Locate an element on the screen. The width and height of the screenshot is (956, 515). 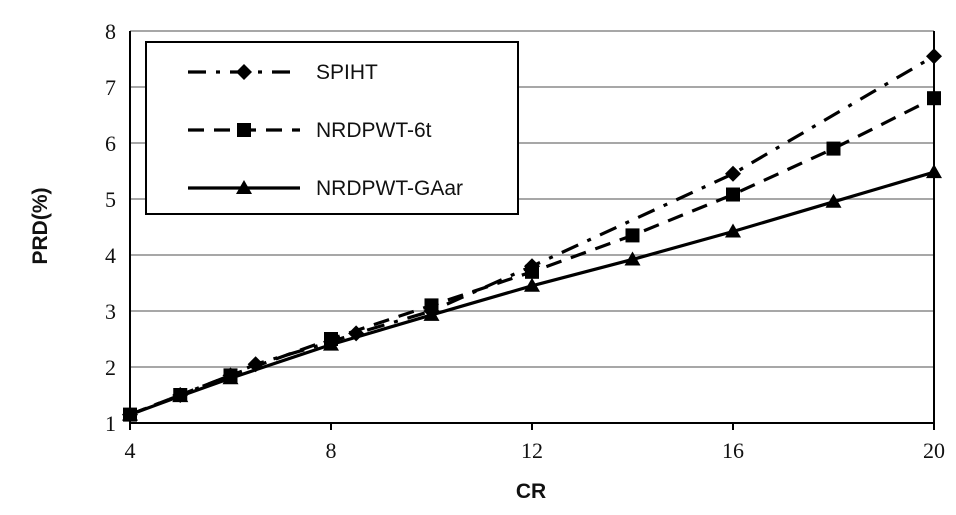
y-tick-label: 6 is located at coordinates (110, 143).